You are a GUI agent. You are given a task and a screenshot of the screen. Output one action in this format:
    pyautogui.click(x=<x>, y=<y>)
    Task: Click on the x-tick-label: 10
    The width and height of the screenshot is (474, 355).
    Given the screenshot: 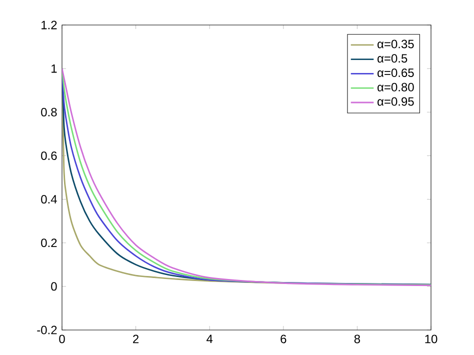 What is the action you would take?
    pyautogui.click(x=431, y=339)
    